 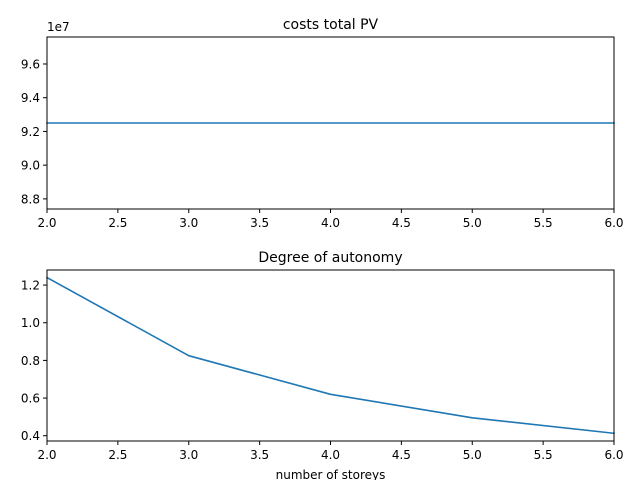 I want to click on subplot-title: Degree of autonomy, so click(x=330, y=258).